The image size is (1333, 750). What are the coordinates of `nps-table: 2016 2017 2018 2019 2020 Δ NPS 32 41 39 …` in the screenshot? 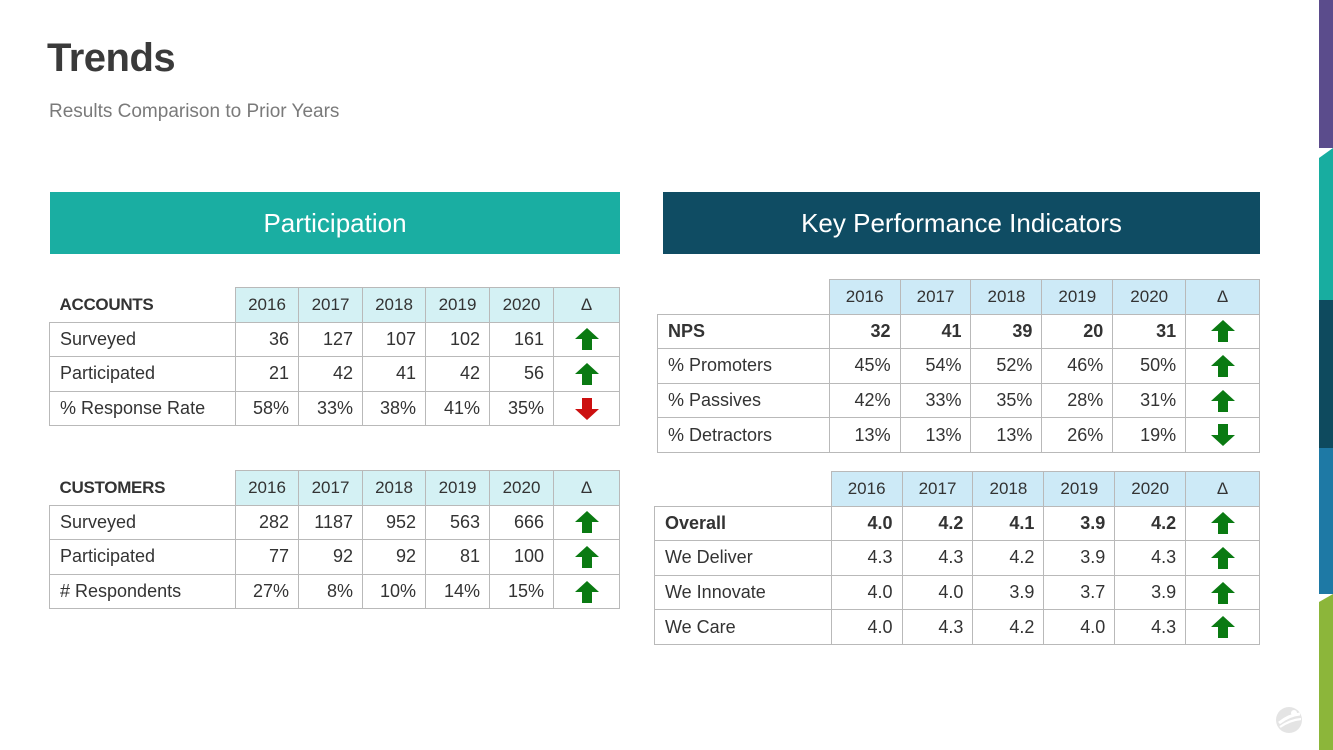 It's located at (958, 366).